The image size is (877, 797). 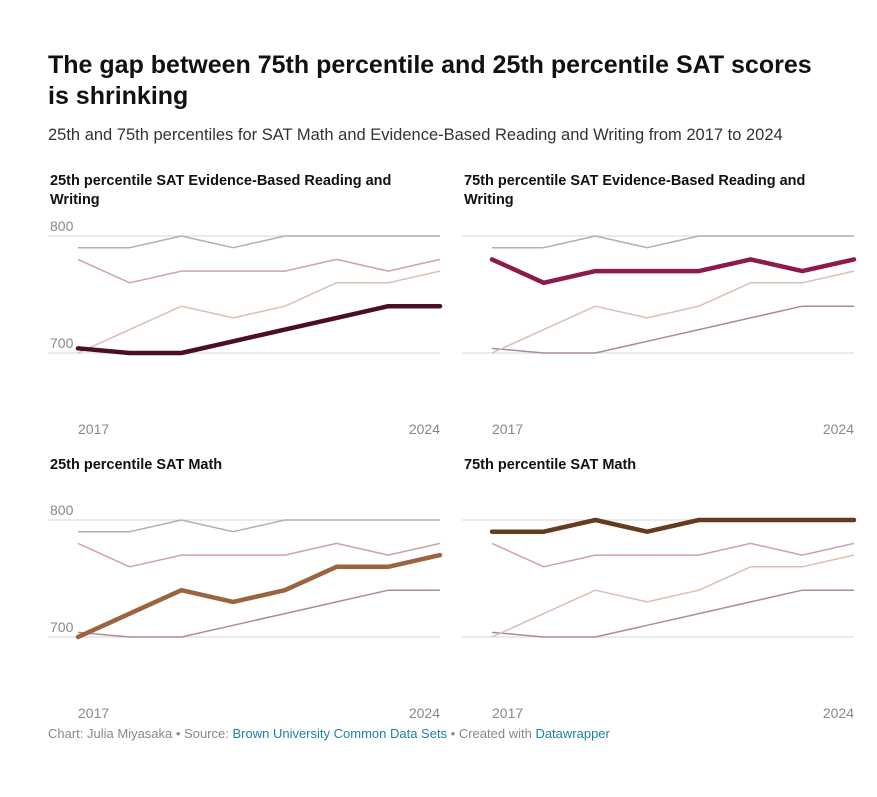 I want to click on footer-separator: • Source:, so click(x=202, y=733).